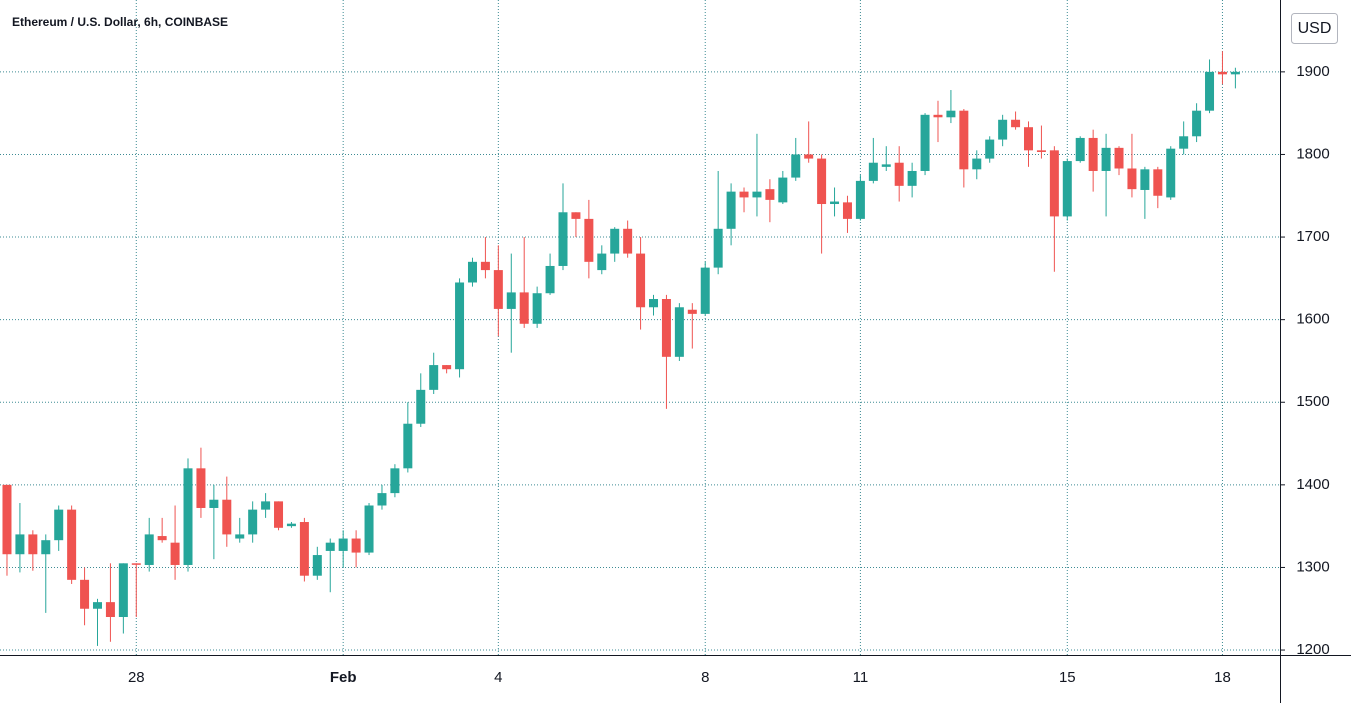 The width and height of the screenshot is (1351, 703). What do you see at coordinates (1312, 566) in the screenshot?
I see `y-tick-label: 1300` at bounding box center [1312, 566].